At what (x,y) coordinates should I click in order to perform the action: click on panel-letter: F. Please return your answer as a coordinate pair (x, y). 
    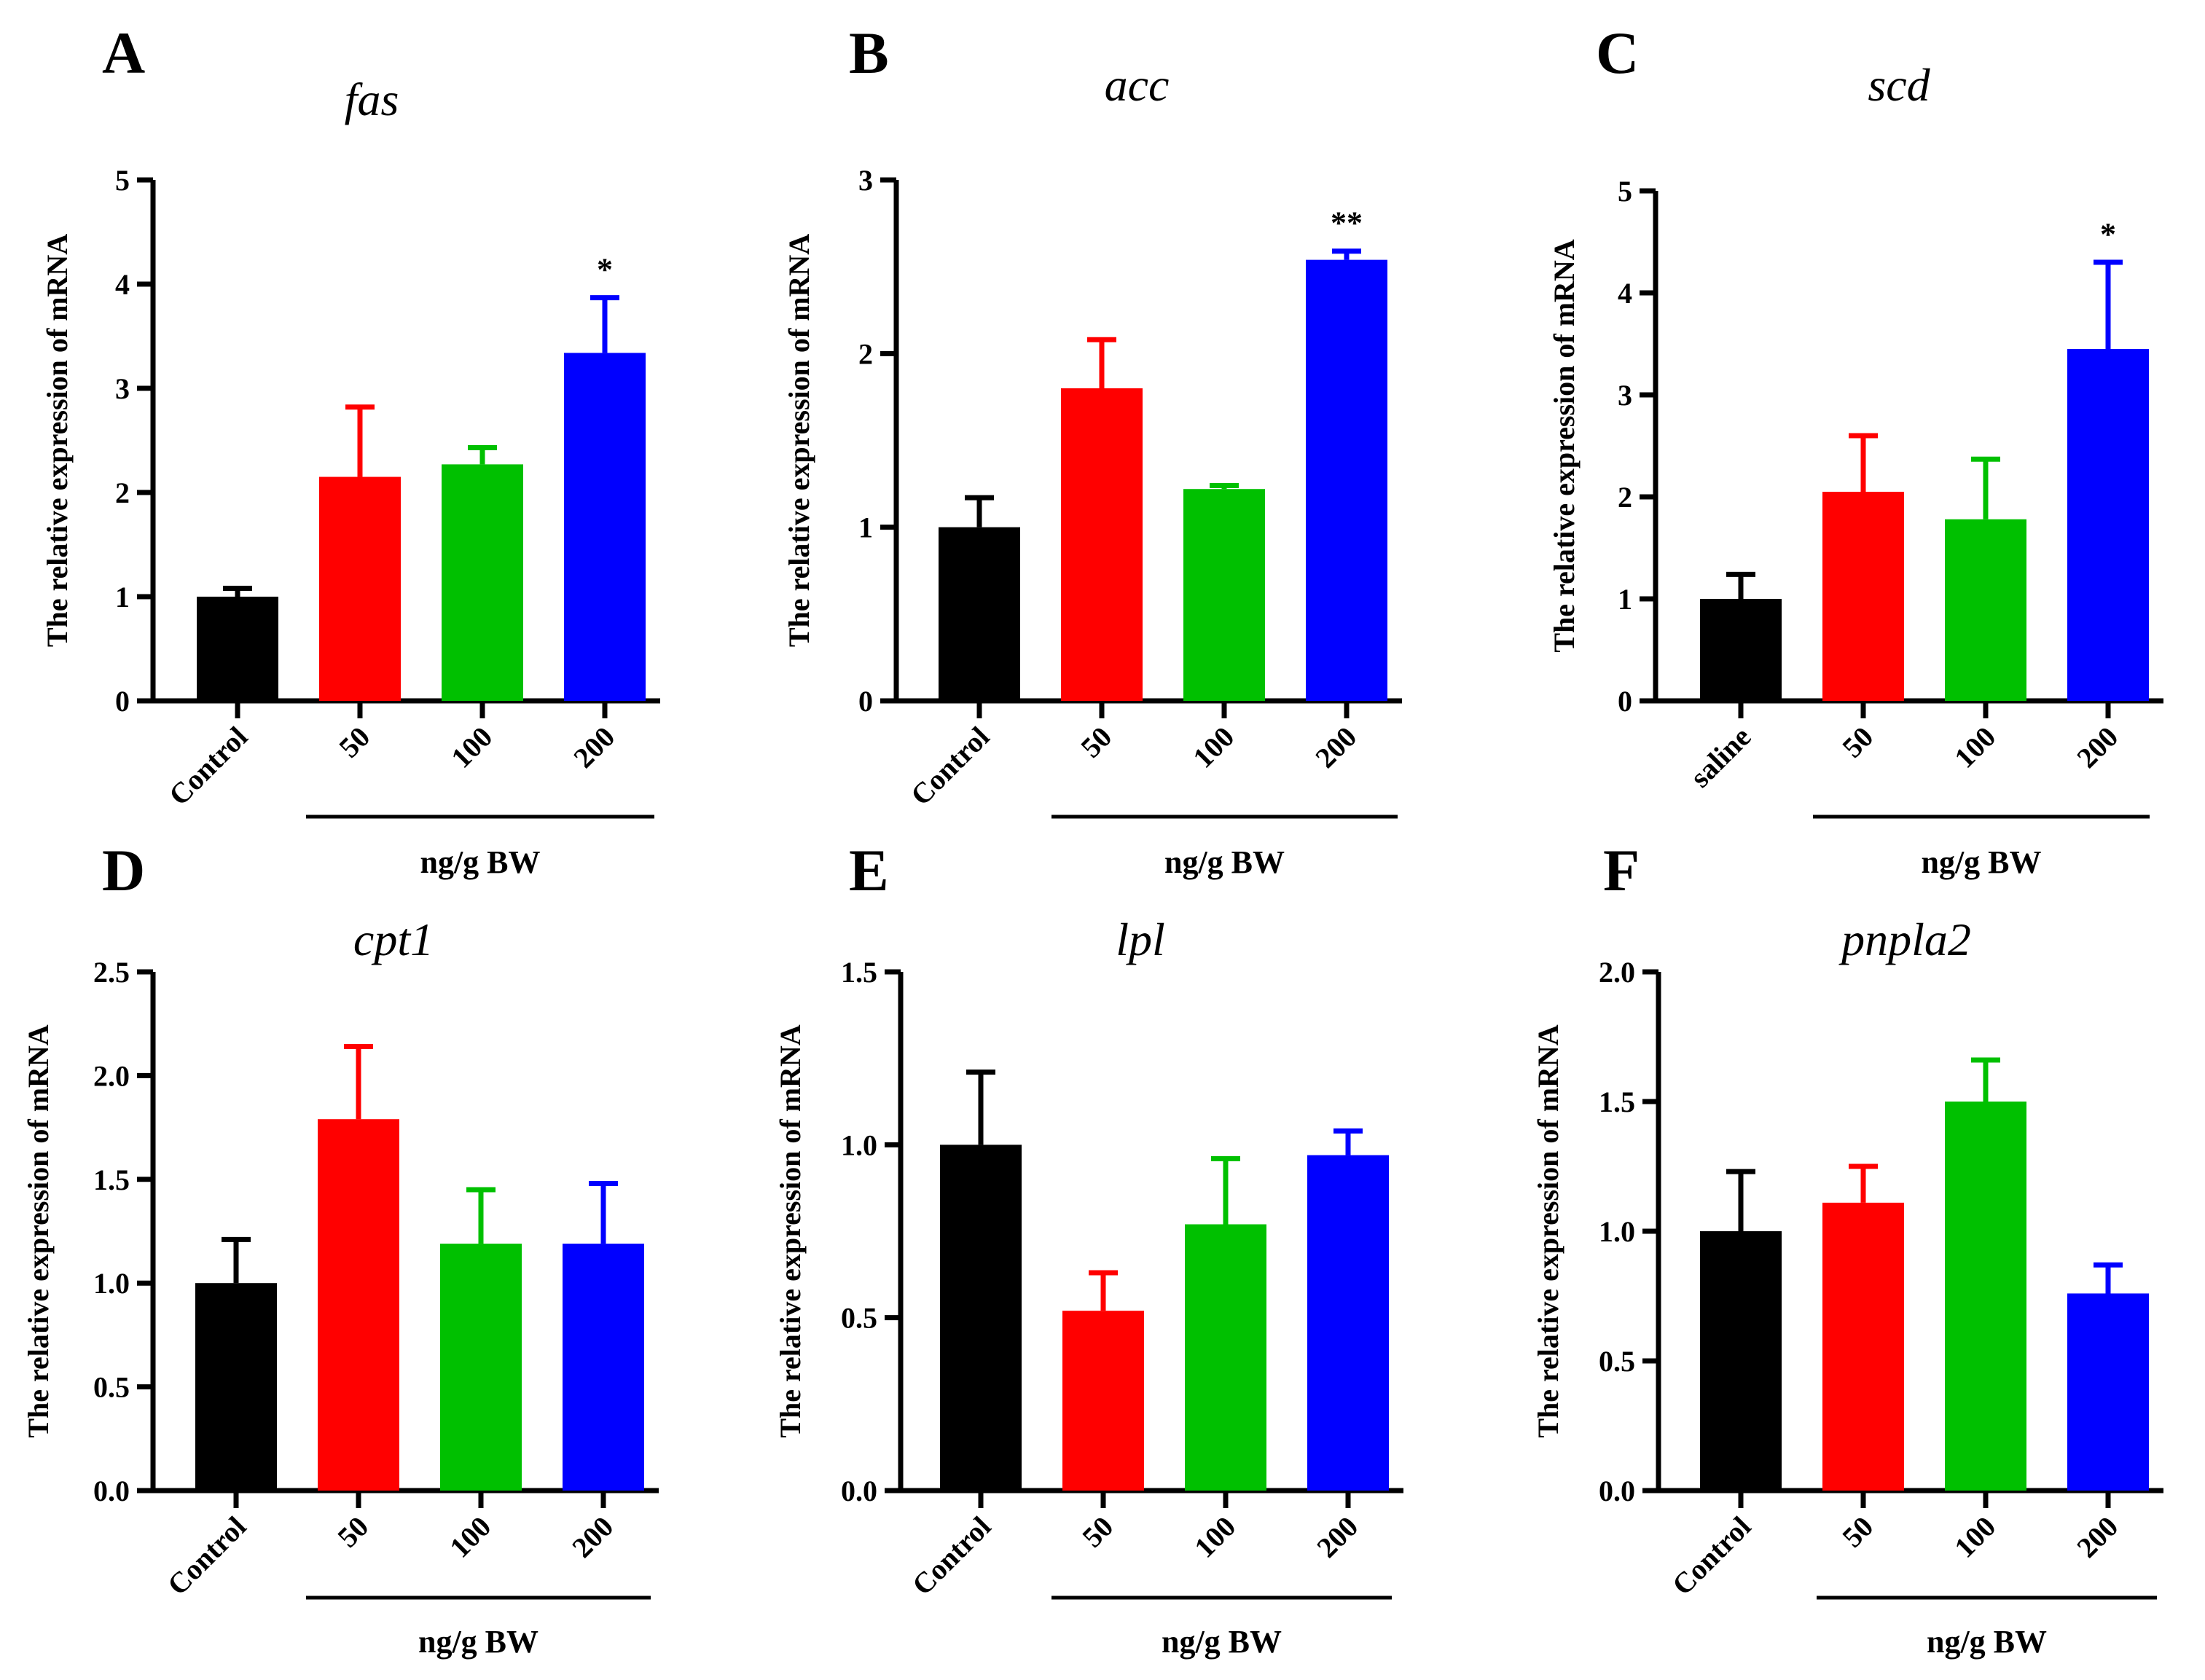
    Looking at the image, I should click on (1622, 870).